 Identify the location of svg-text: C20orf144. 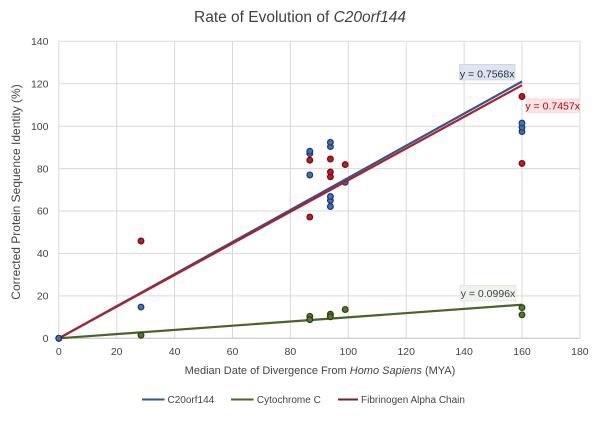
(191, 400).